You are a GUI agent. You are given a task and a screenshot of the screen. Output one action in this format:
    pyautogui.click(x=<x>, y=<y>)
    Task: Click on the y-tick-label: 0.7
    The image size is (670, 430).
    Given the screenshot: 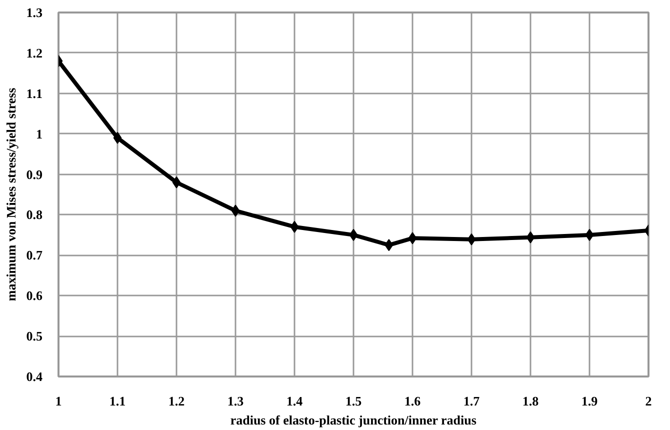 What is the action you would take?
    pyautogui.click(x=34, y=255)
    